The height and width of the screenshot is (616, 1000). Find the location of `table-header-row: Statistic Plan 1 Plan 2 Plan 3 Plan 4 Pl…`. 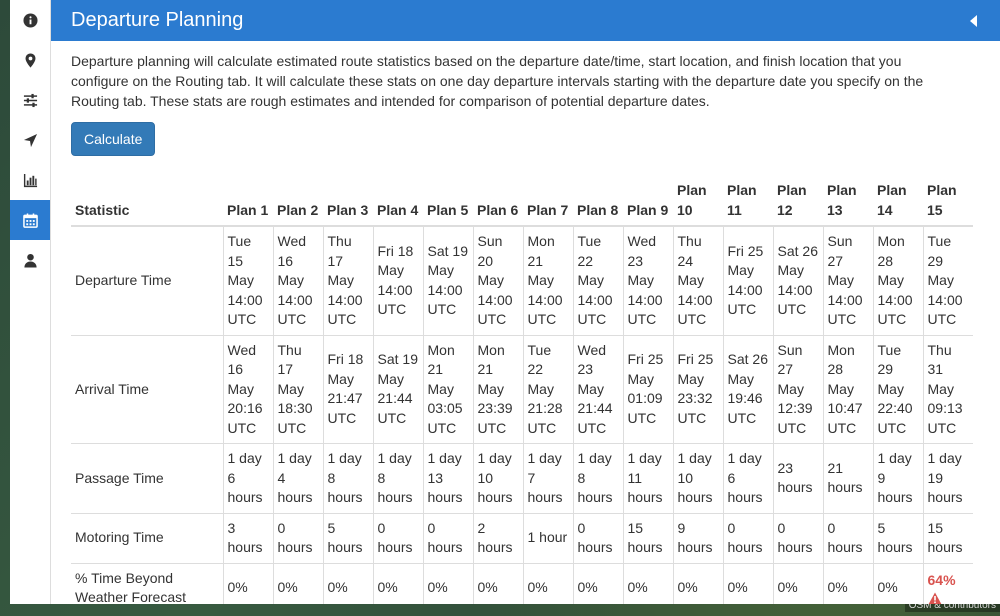

table-header-row: Statistic Plan 1 Plan 2 Plan 3 Plan 4 Pl… is located at coordinates (522, 201).